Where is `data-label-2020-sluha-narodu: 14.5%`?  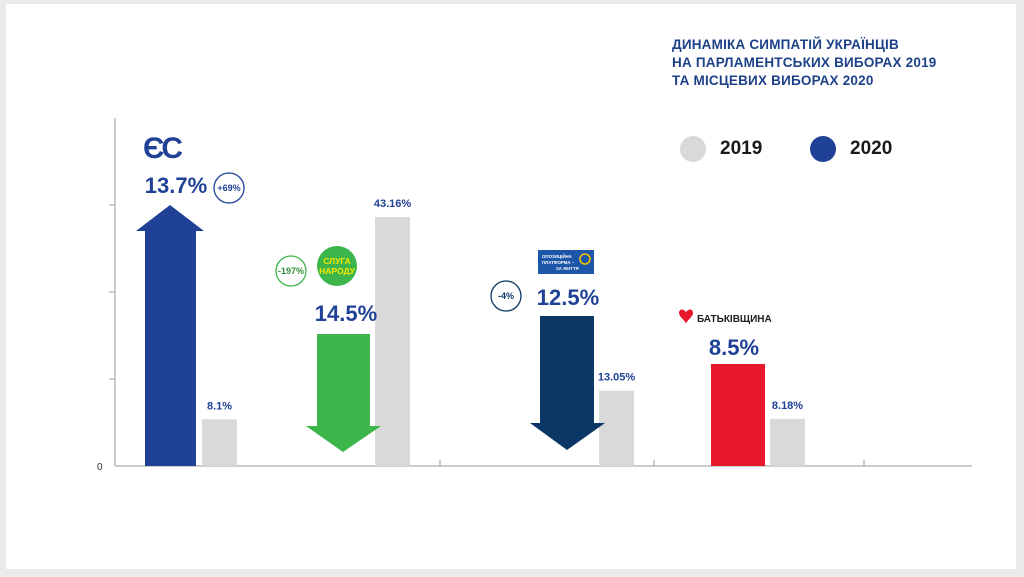 data-label-2020-sluha-narodu: 14.5% is located at coordinates (346, 313).